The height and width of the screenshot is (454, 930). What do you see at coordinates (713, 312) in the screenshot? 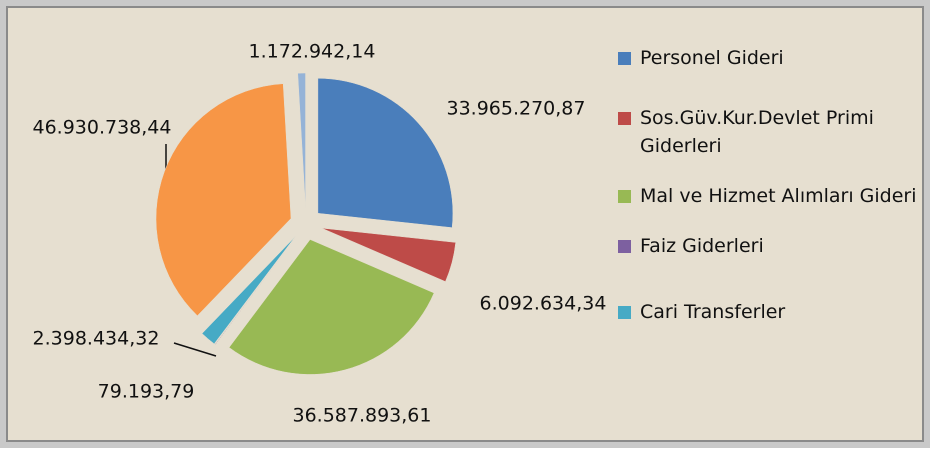
I see `legend-label: Cari Transferler` at bounding box center [713, 312].